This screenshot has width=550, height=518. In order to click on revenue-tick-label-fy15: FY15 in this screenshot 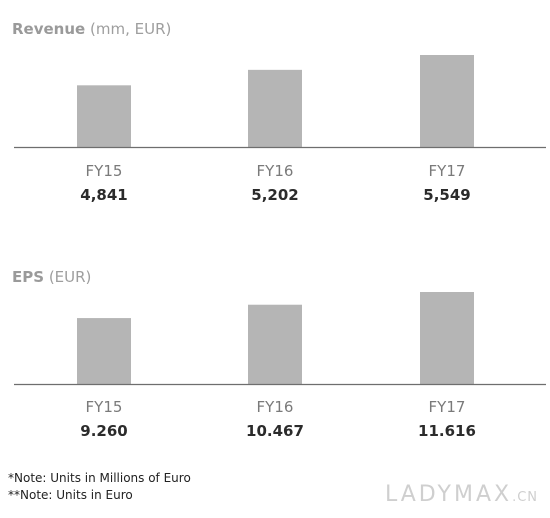, I will do `click(104, 171)`.